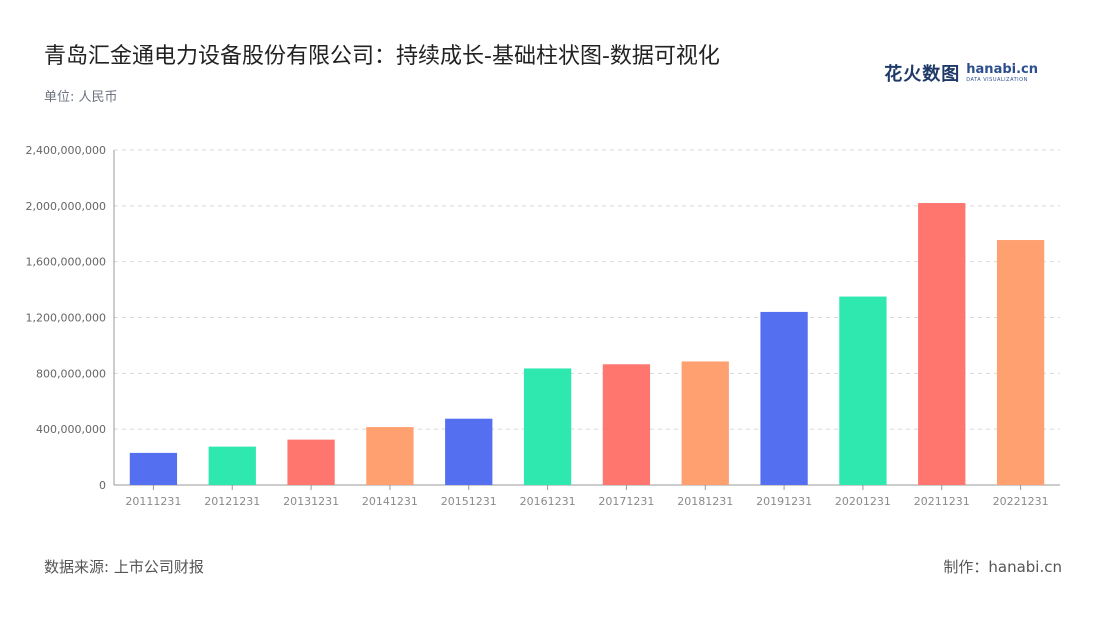 This screenshot has width=1100, height=620. Describe the element at coordinates (66, 206) in the screenshot. I see `y-tick-label: 2,000,000,000` at that location.